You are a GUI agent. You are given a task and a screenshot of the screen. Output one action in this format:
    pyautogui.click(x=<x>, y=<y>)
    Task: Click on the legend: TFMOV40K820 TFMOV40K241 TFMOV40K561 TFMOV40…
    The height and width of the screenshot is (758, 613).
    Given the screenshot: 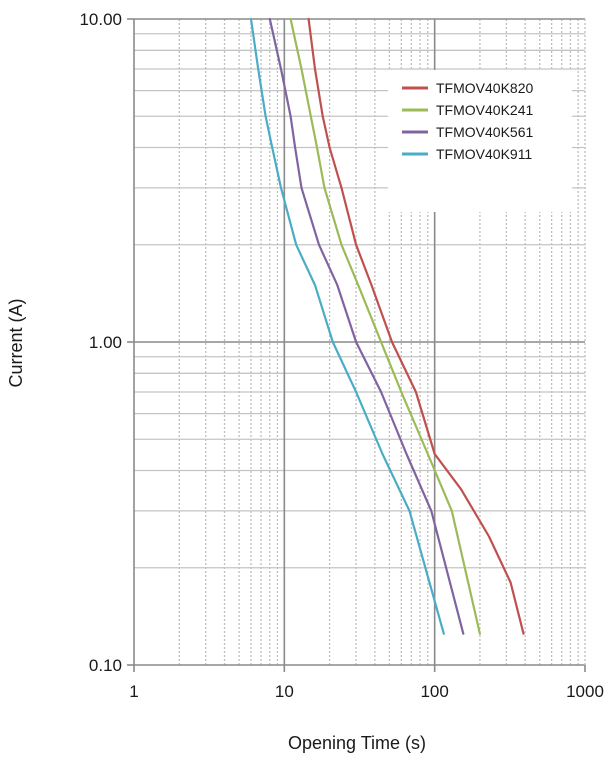 What is the action you would take?
    pyautogui.click(x=467, y=121)
    